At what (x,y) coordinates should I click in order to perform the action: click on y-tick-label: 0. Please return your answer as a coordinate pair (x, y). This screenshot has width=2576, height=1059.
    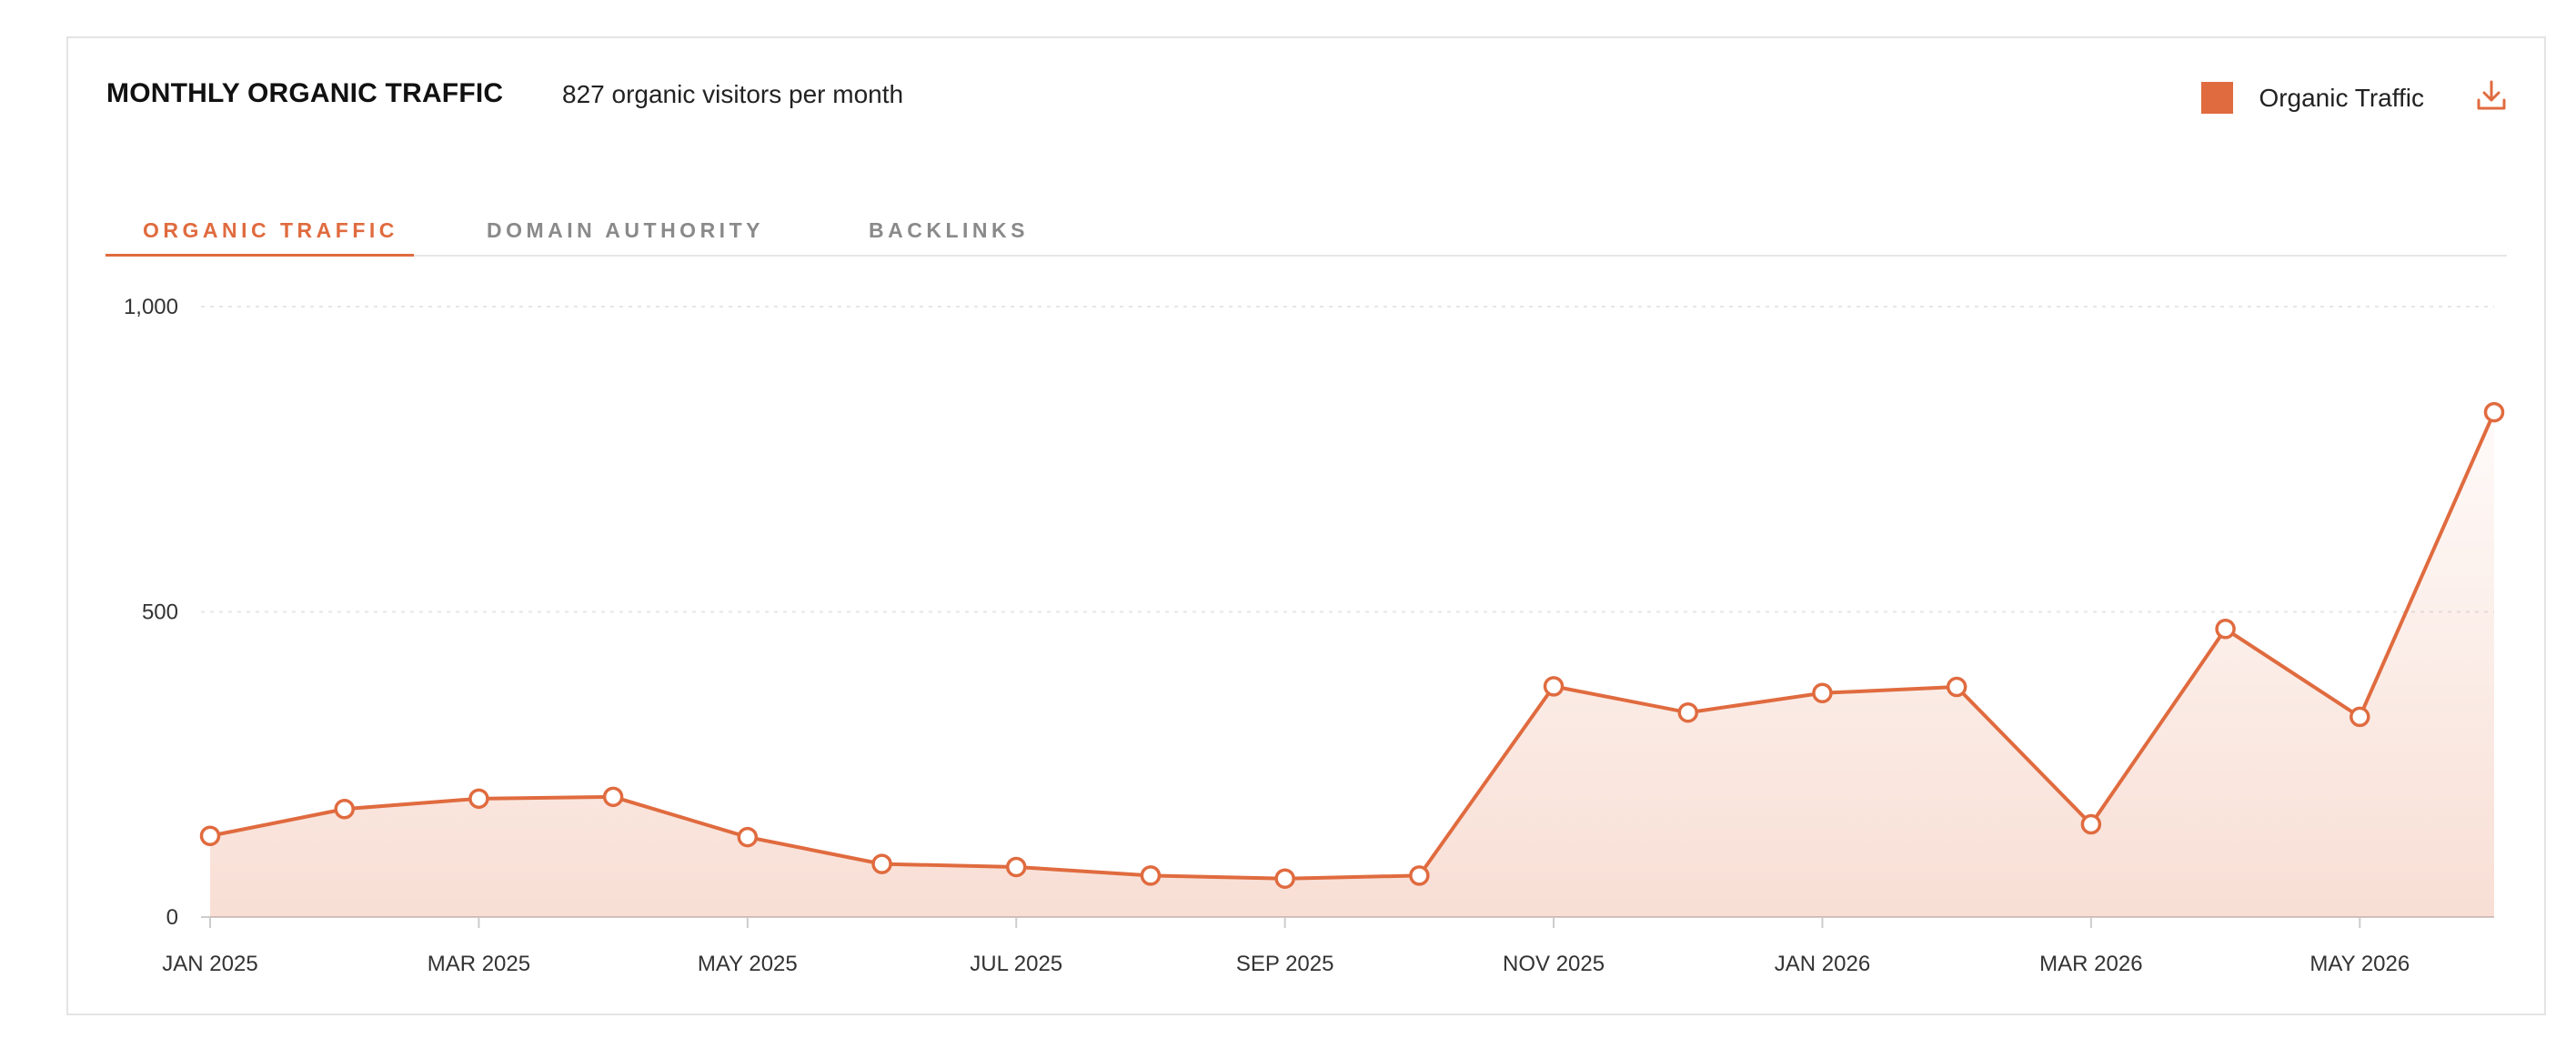
    Looking at the image, I should click on (172, 917).